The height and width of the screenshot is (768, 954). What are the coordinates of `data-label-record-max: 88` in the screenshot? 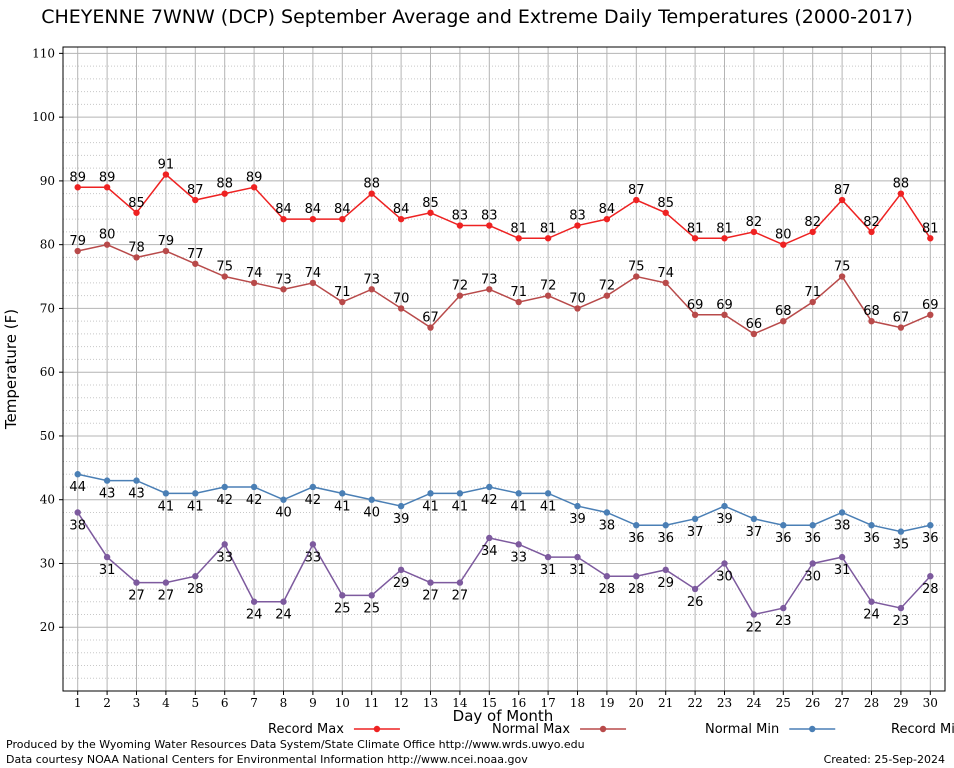 It's located at (371, 184).